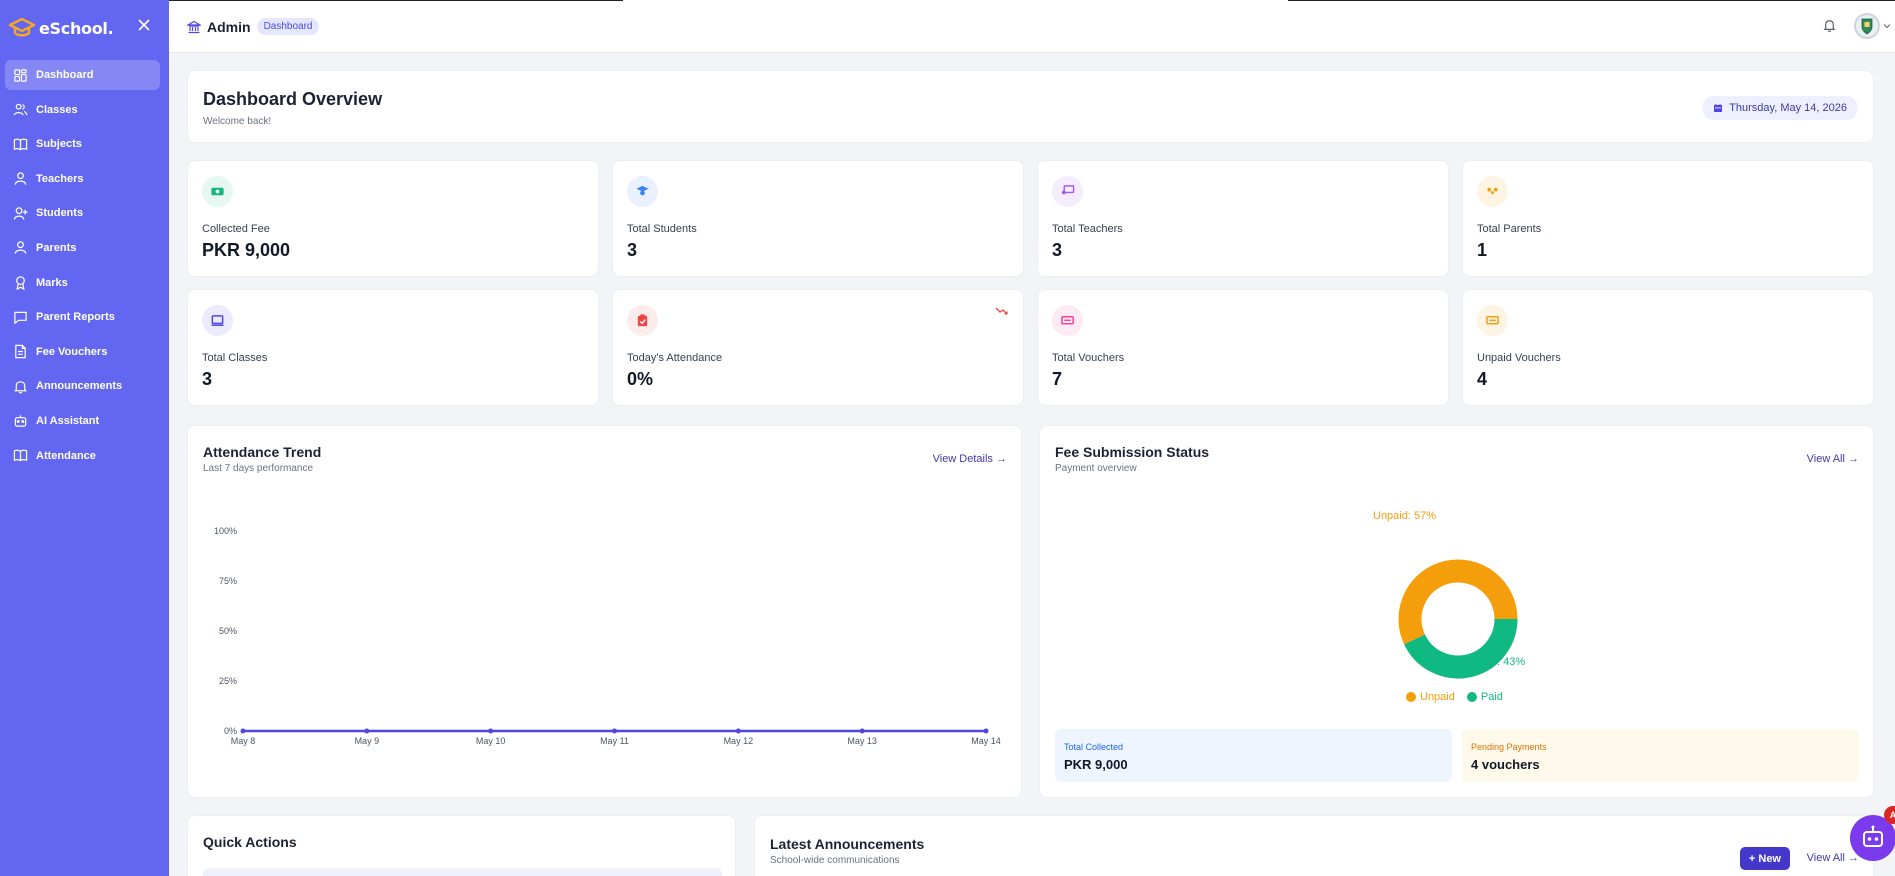 The width and height of the screenshot is (1895, 876). Describe the element at coordinates (1832, 459) in the screenshot. I see `fee-view-all-link: View All →` at that location.